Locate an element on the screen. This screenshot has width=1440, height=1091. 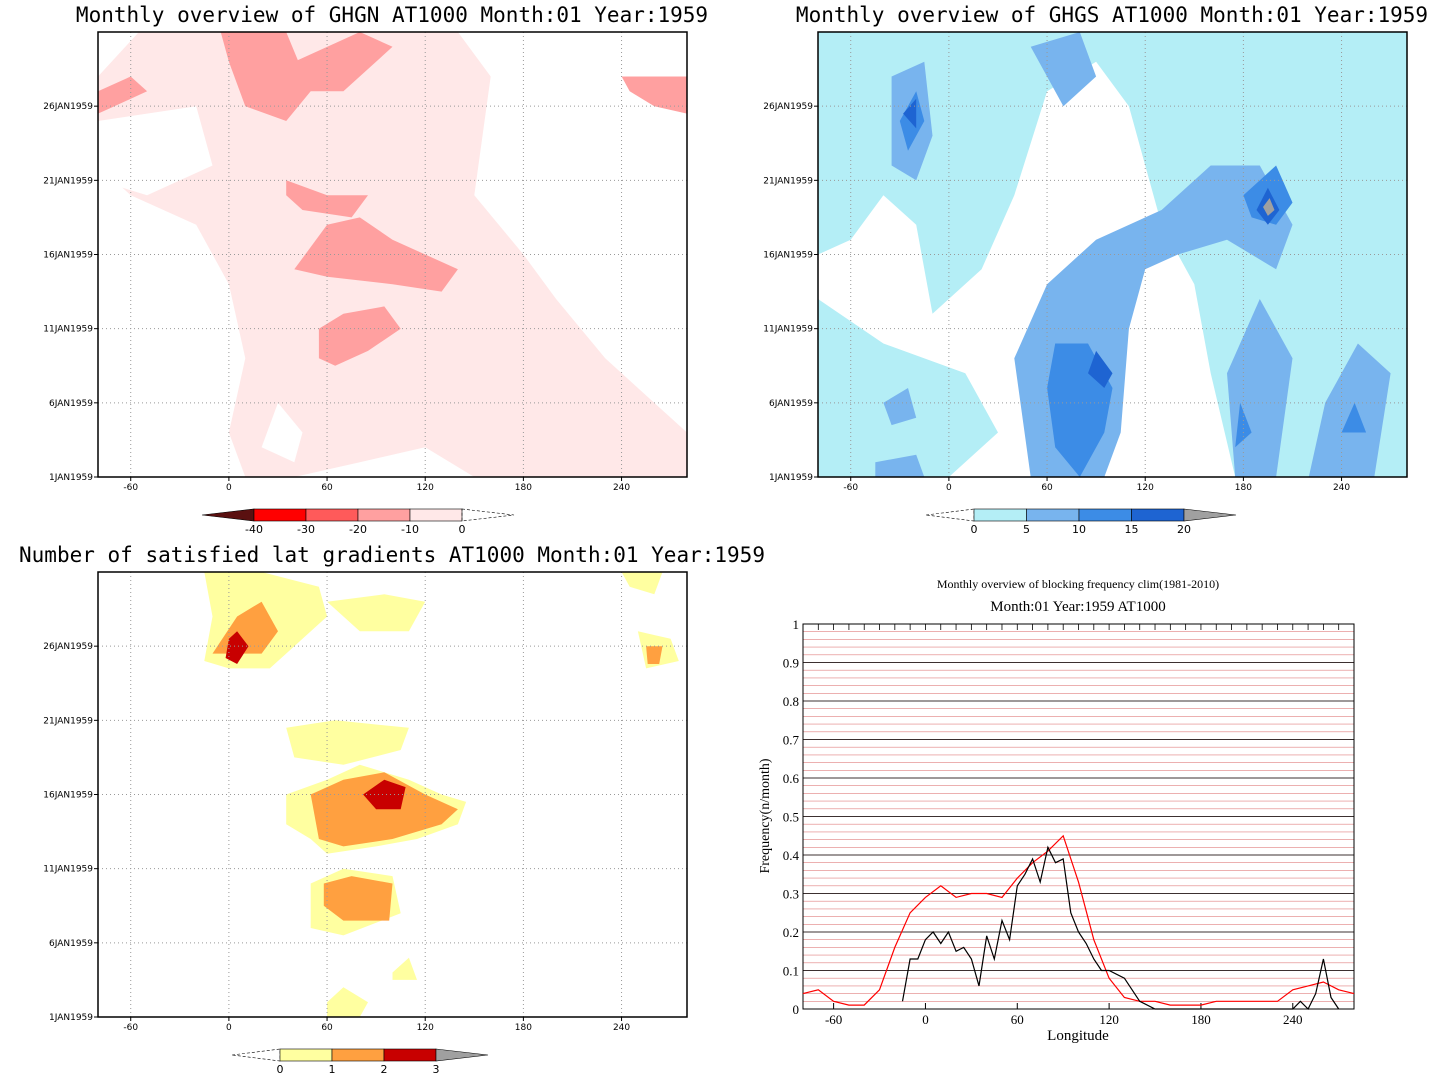
y-tick-label: 0.8 is located at coordinates (791, 701).